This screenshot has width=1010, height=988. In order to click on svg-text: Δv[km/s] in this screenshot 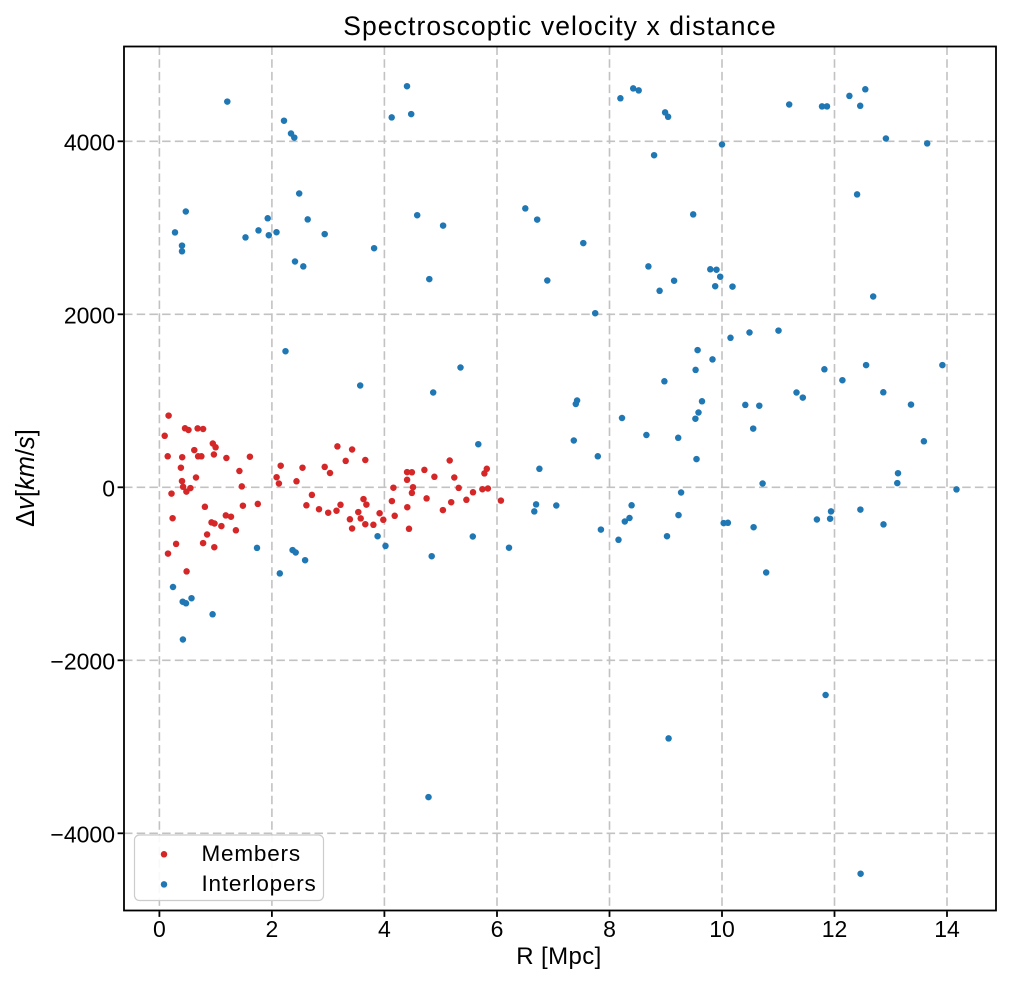, I will do `click(26, 478)`.